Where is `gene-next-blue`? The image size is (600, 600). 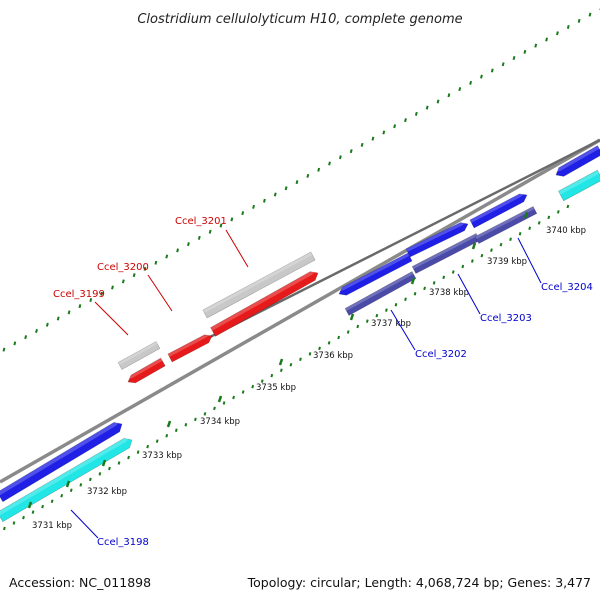
gene-next-blue is located at coordinates (577, 161).